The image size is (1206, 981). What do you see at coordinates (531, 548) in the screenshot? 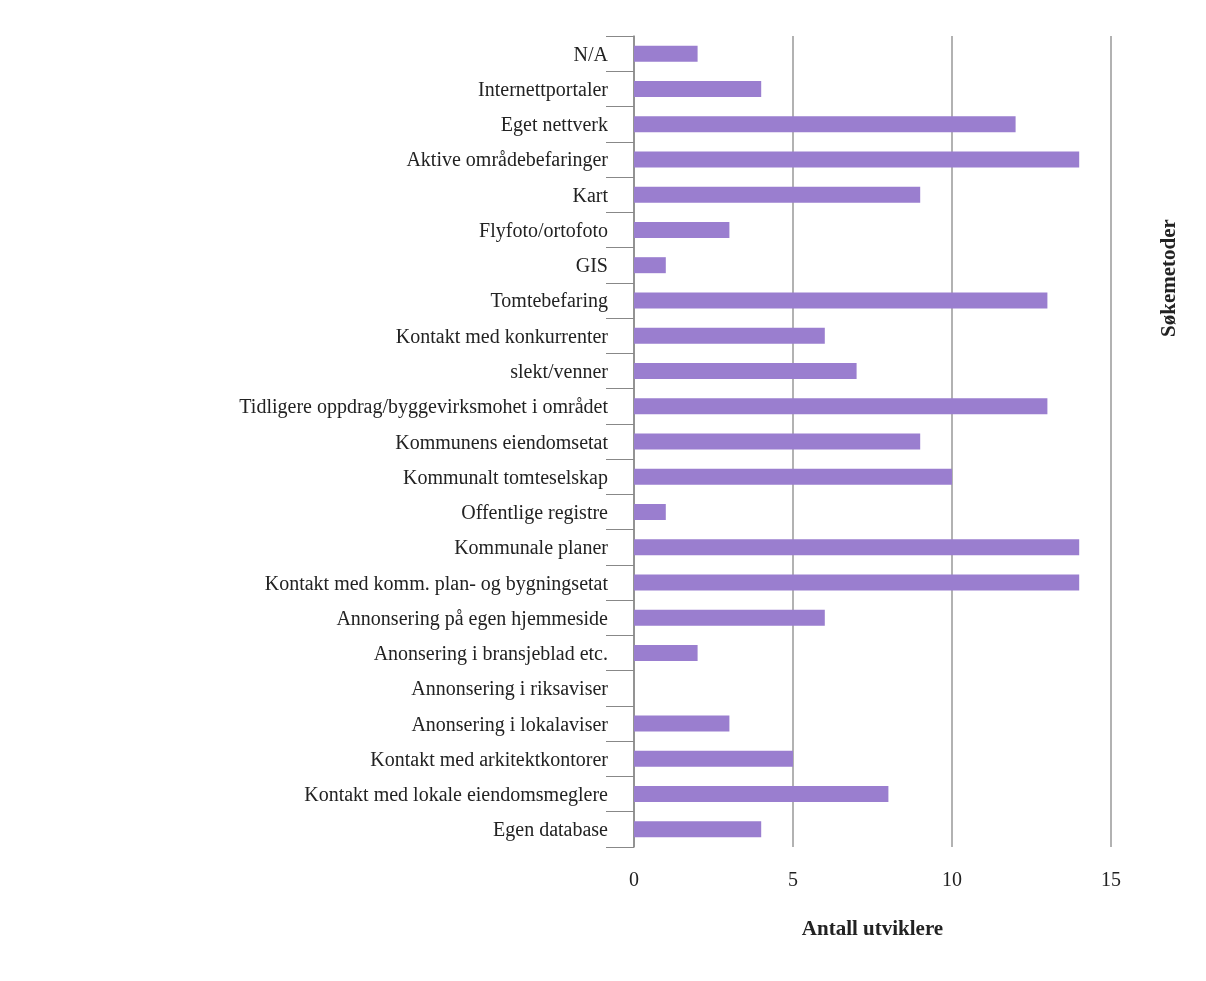
I see `y-tick-label: Kommunale planer` at bounding box center [531, 548].